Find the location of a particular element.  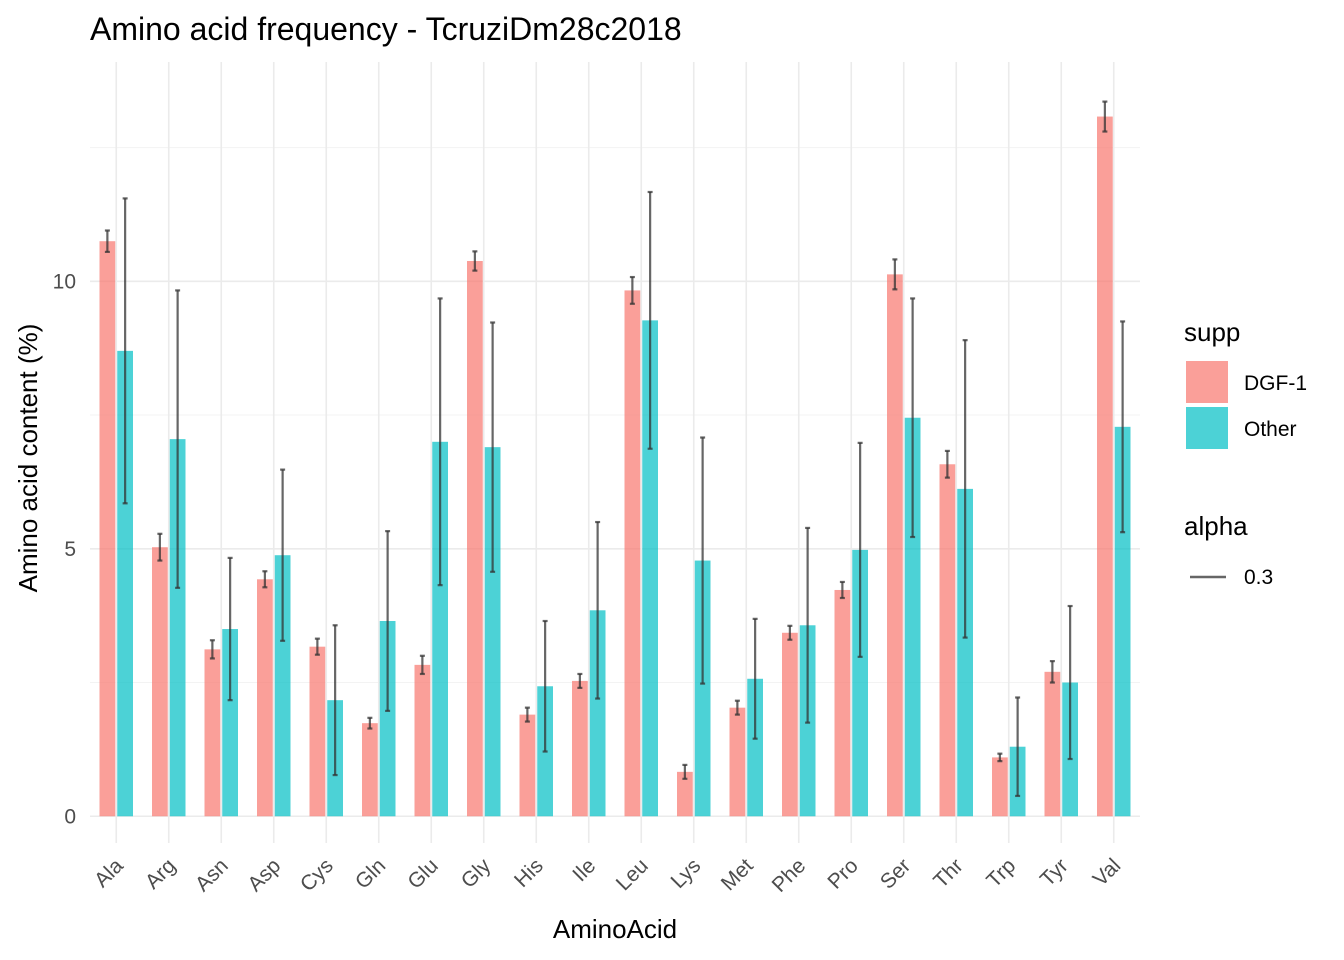

errorbar-dgf1-val is located at coordinates (1105, 116).